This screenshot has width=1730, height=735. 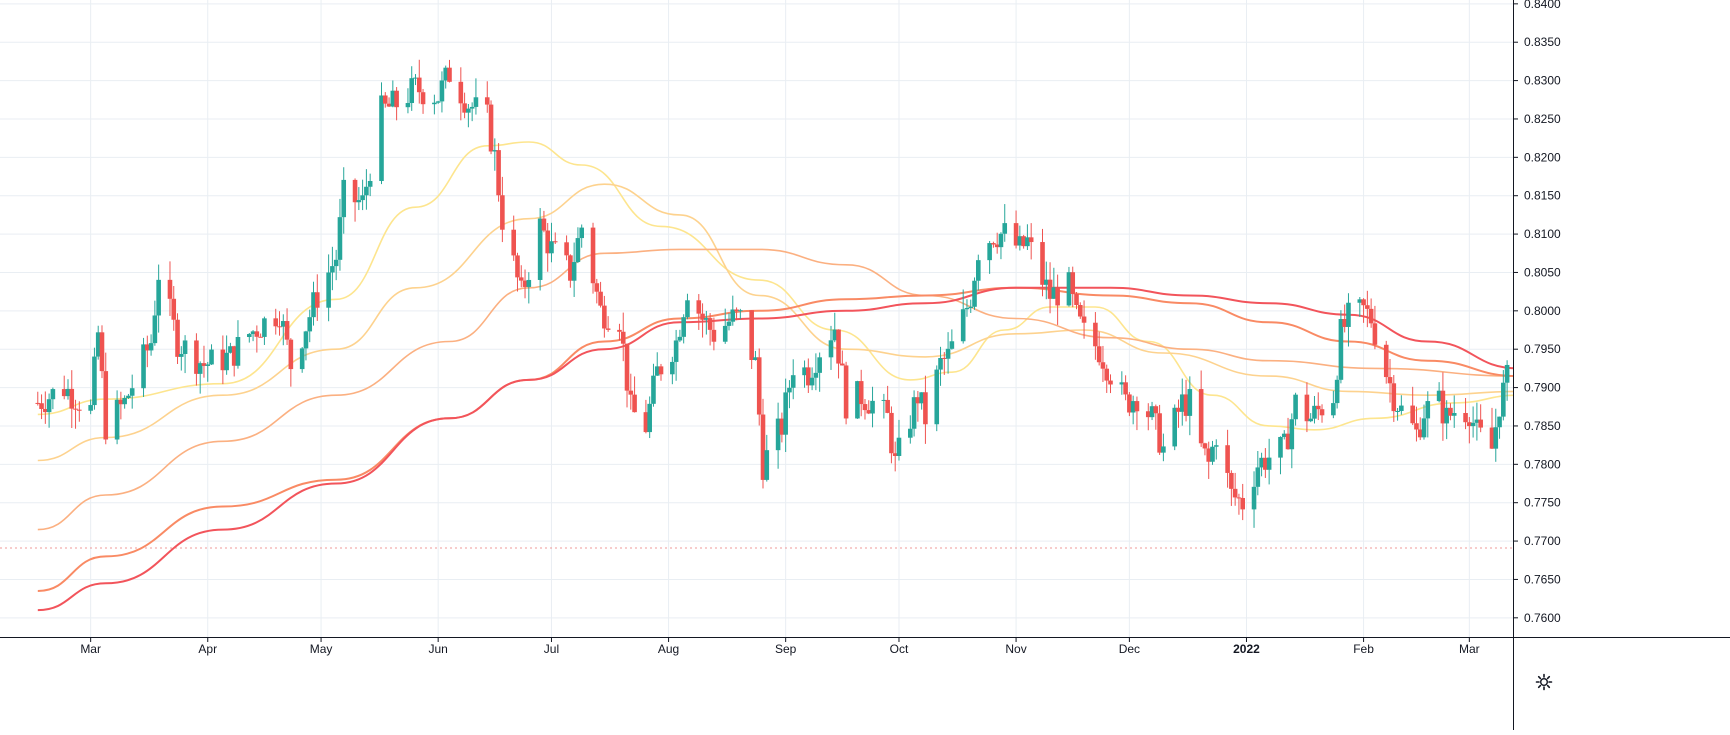 What do you see at coordinates (1542, 349) in the screenshot?
I see `price-tick-label: 0.7950` at bounding box center [1542, 349].